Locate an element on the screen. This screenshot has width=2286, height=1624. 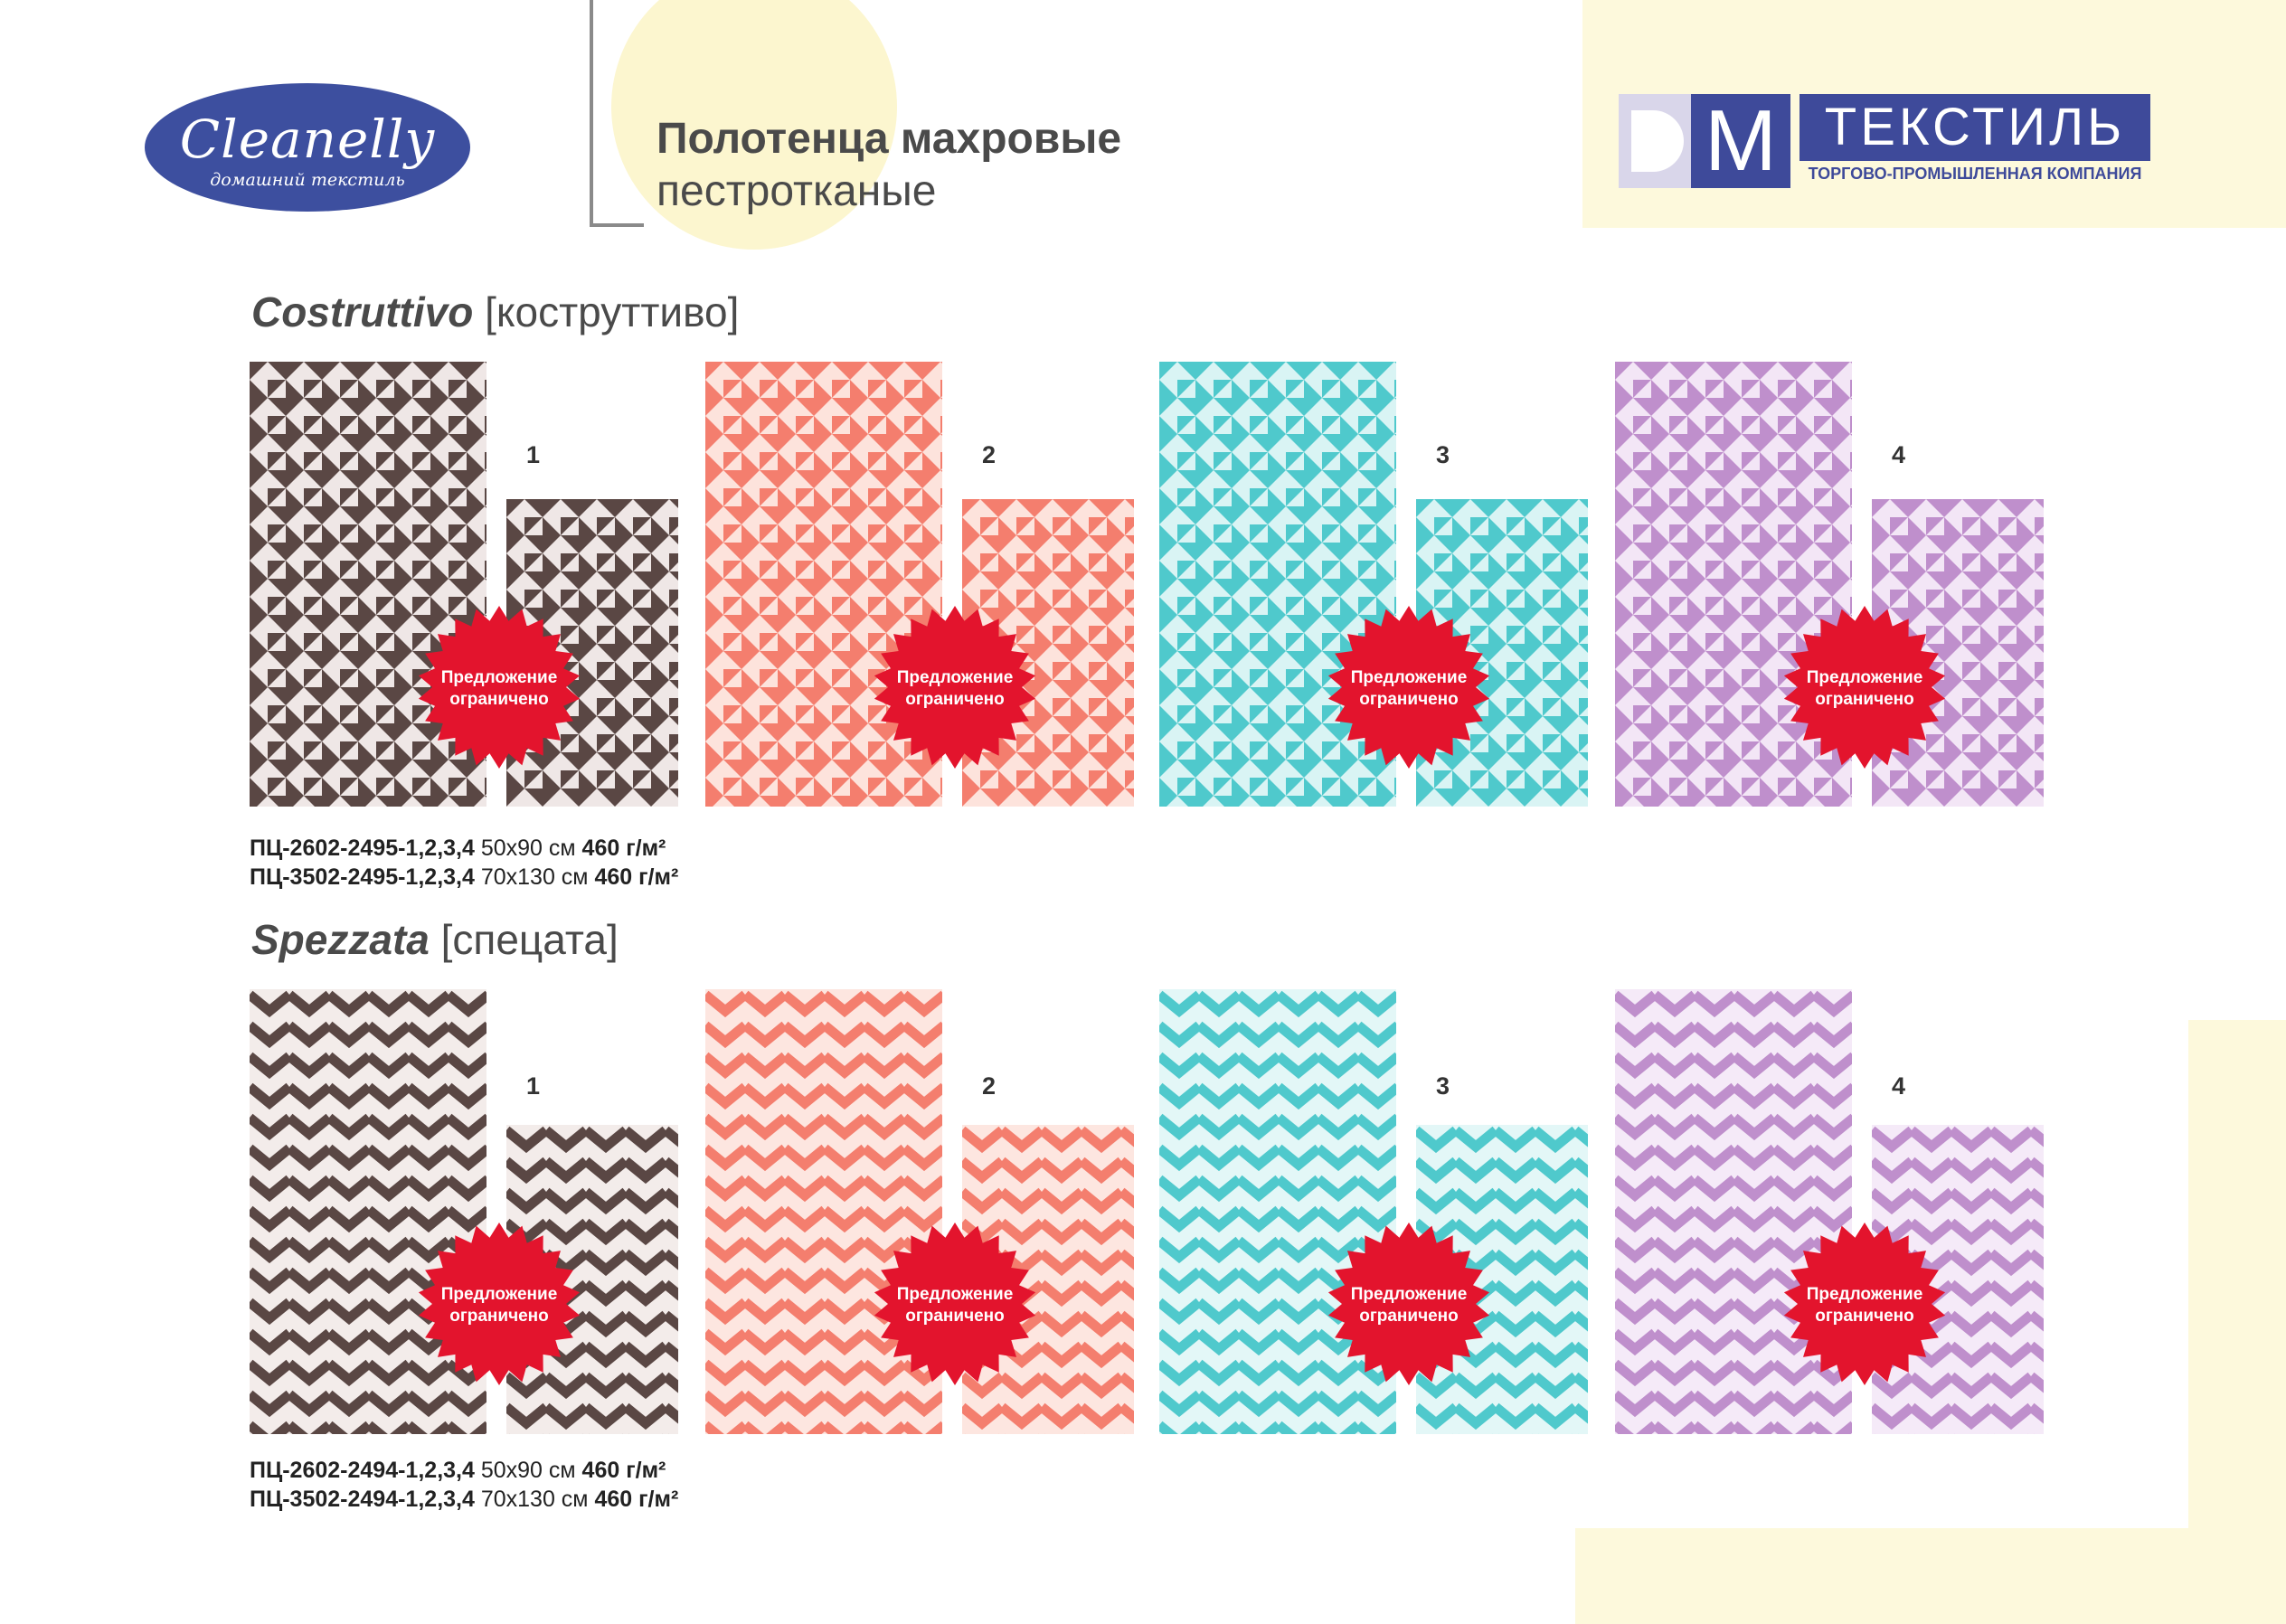
dm-logo-letters: M is located at coordinates (1740, 141).